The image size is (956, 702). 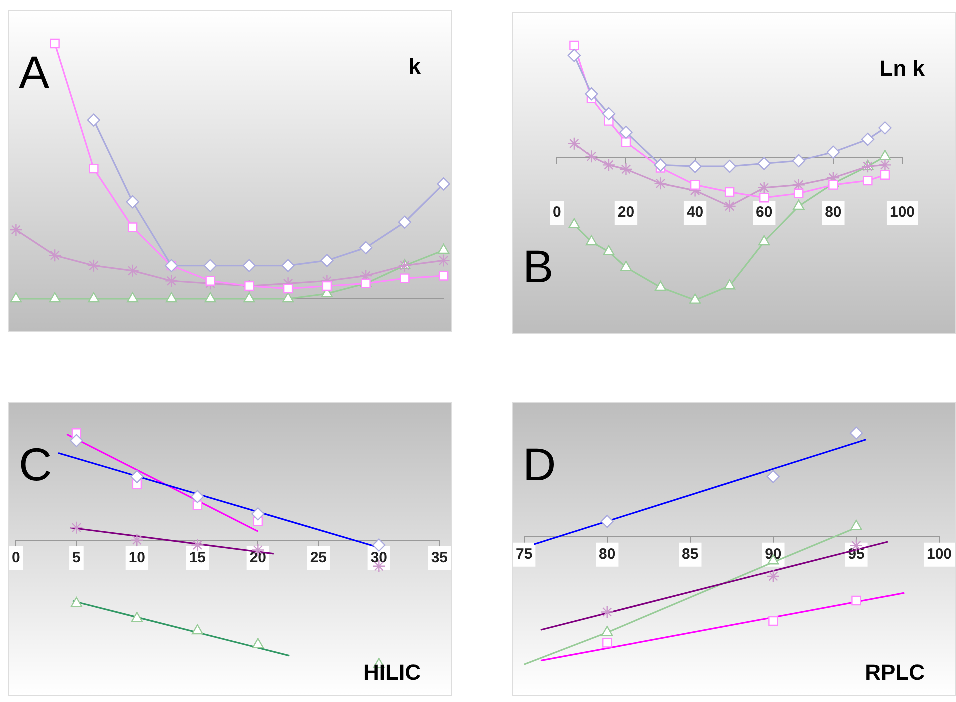 What do you see at coordinates (197, 557) in the screenshot?
I see `x-tick-label: 15` at bounding box center [197, 557].